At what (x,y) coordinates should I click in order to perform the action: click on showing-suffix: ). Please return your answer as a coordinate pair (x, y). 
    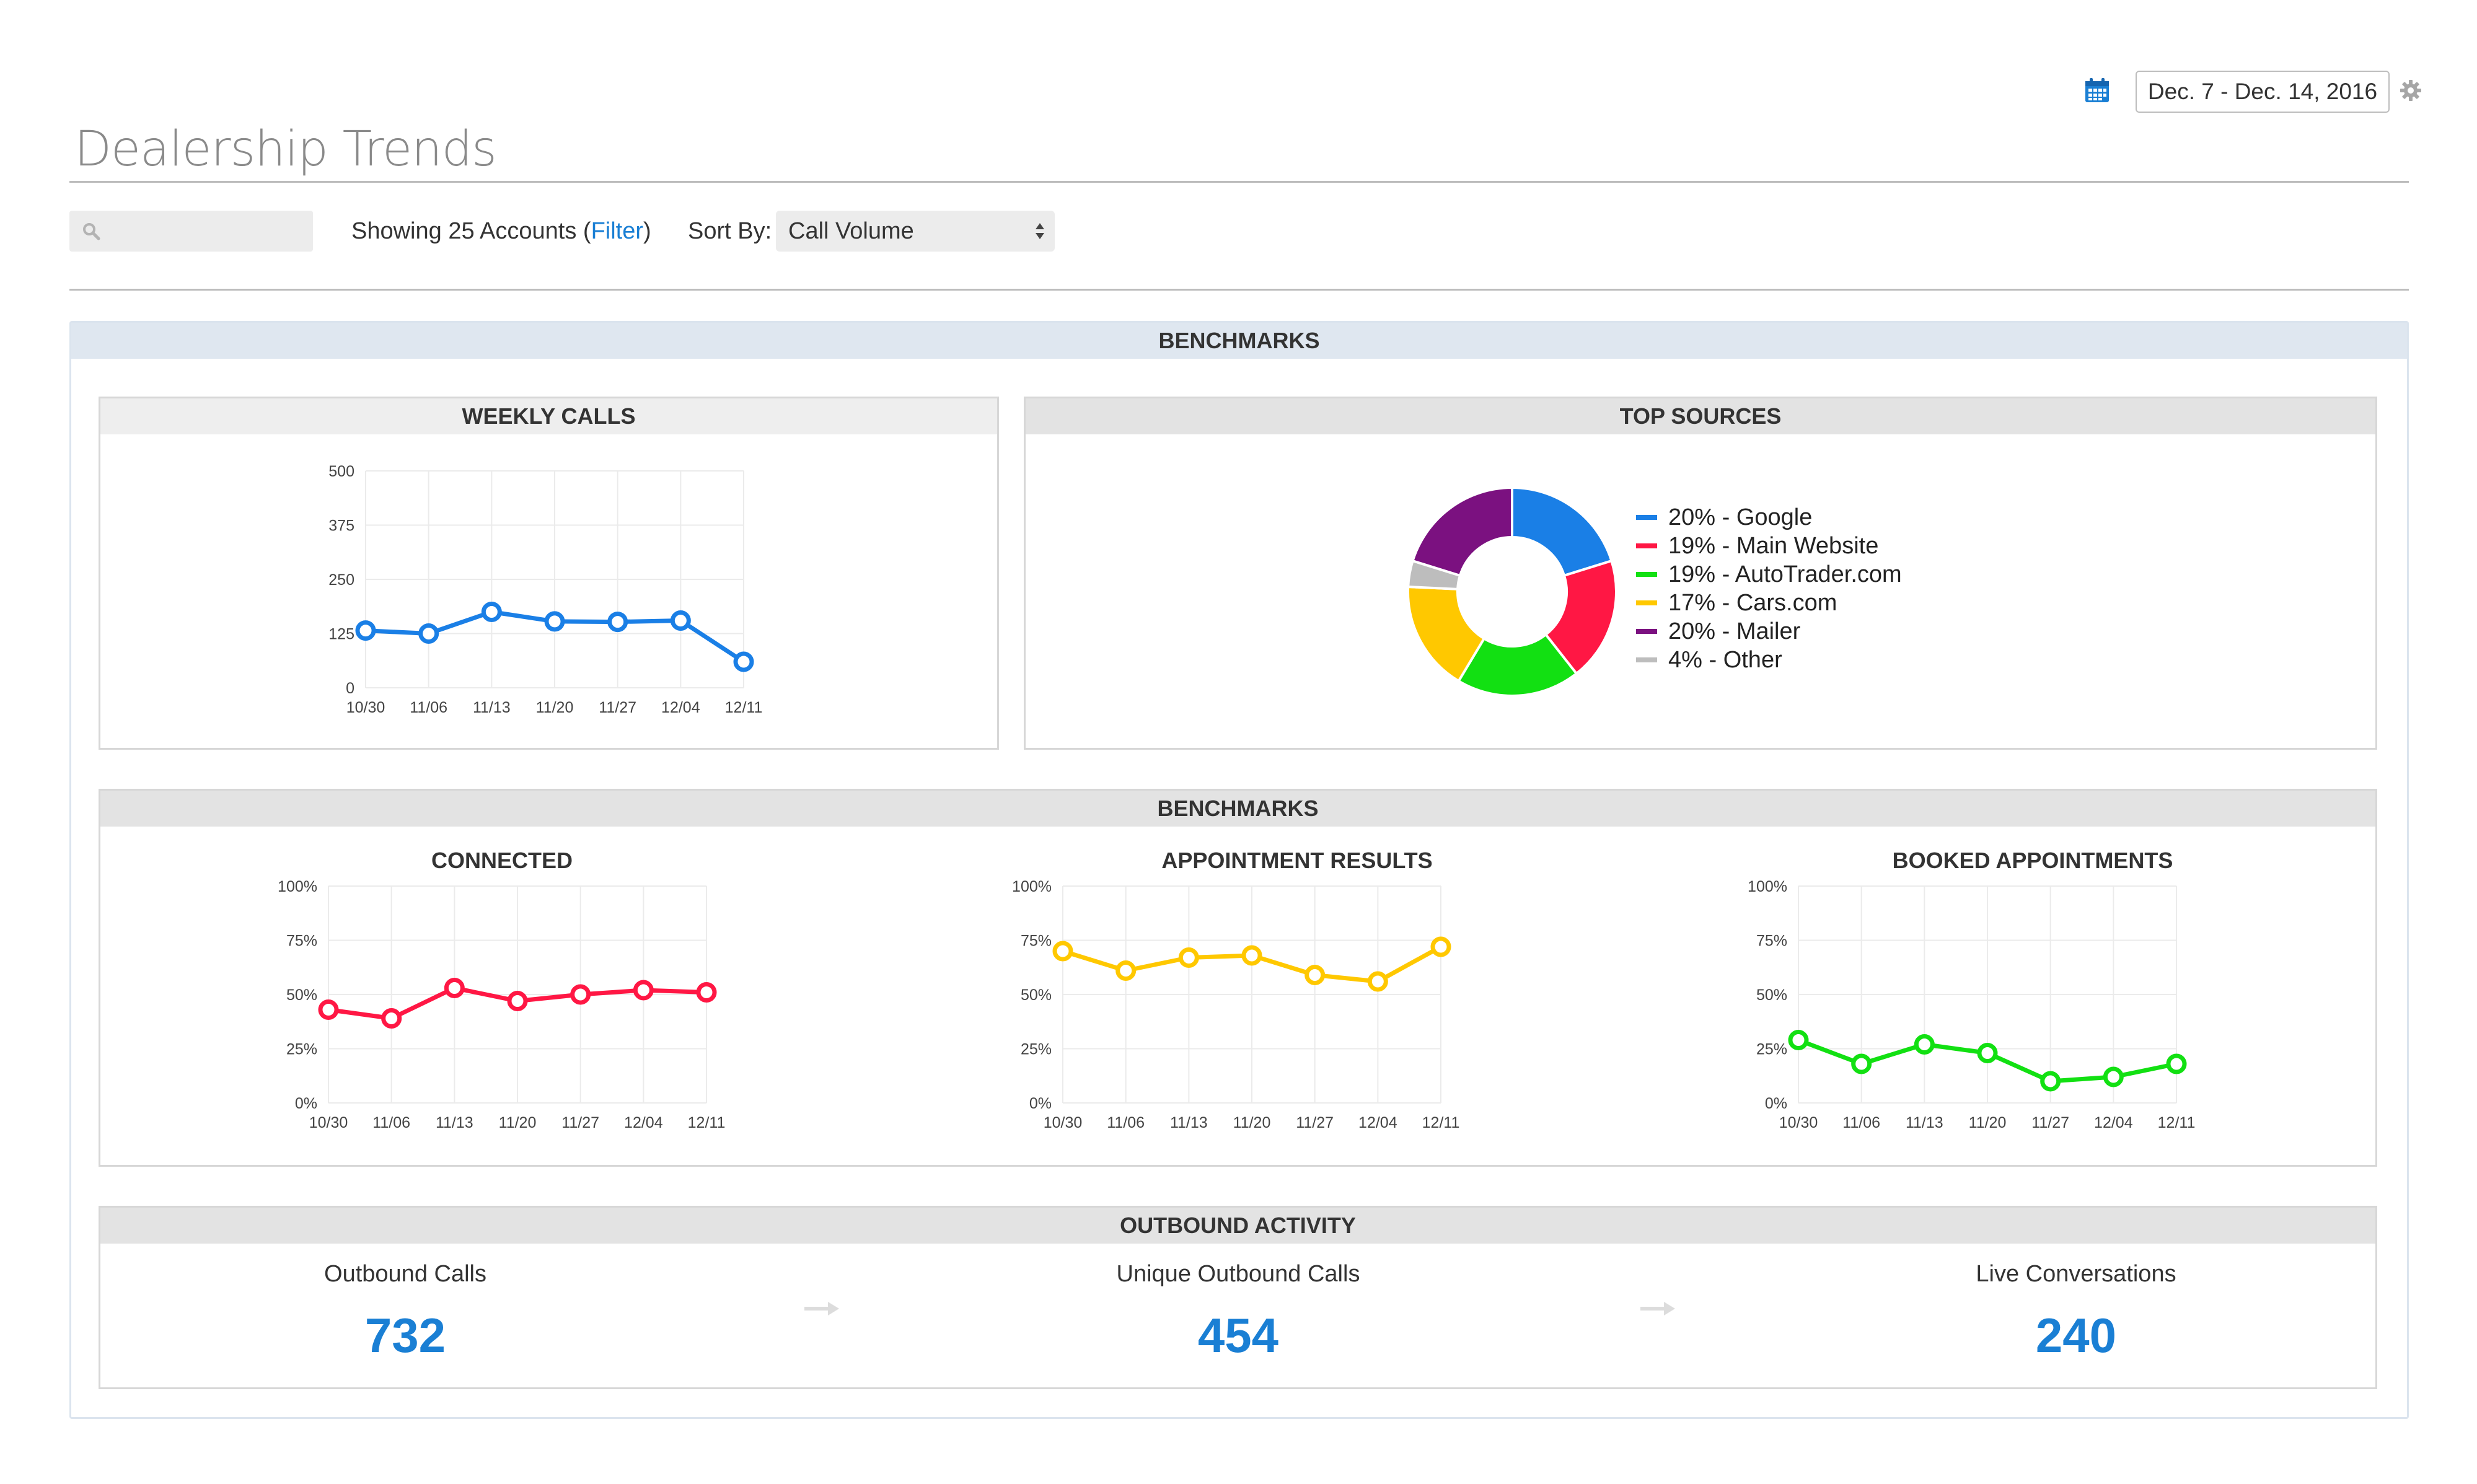
    Looking at the image, I should click on (647, 231).